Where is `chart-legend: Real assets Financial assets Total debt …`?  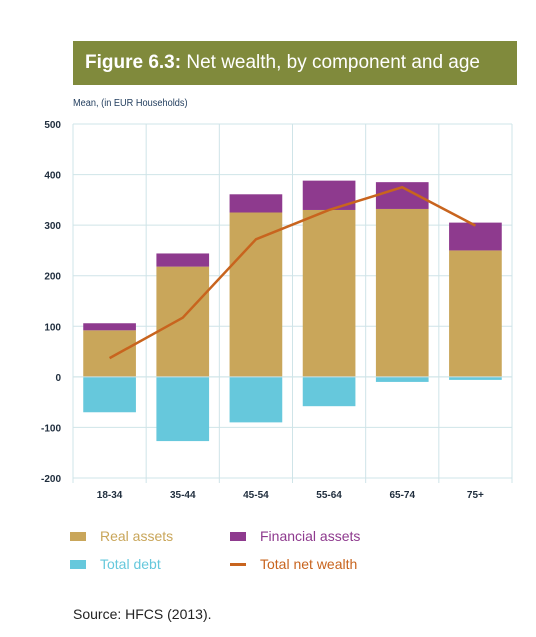
chart-legend: Real assets Financial assets Total debt … is located at coordinates (280, 553).